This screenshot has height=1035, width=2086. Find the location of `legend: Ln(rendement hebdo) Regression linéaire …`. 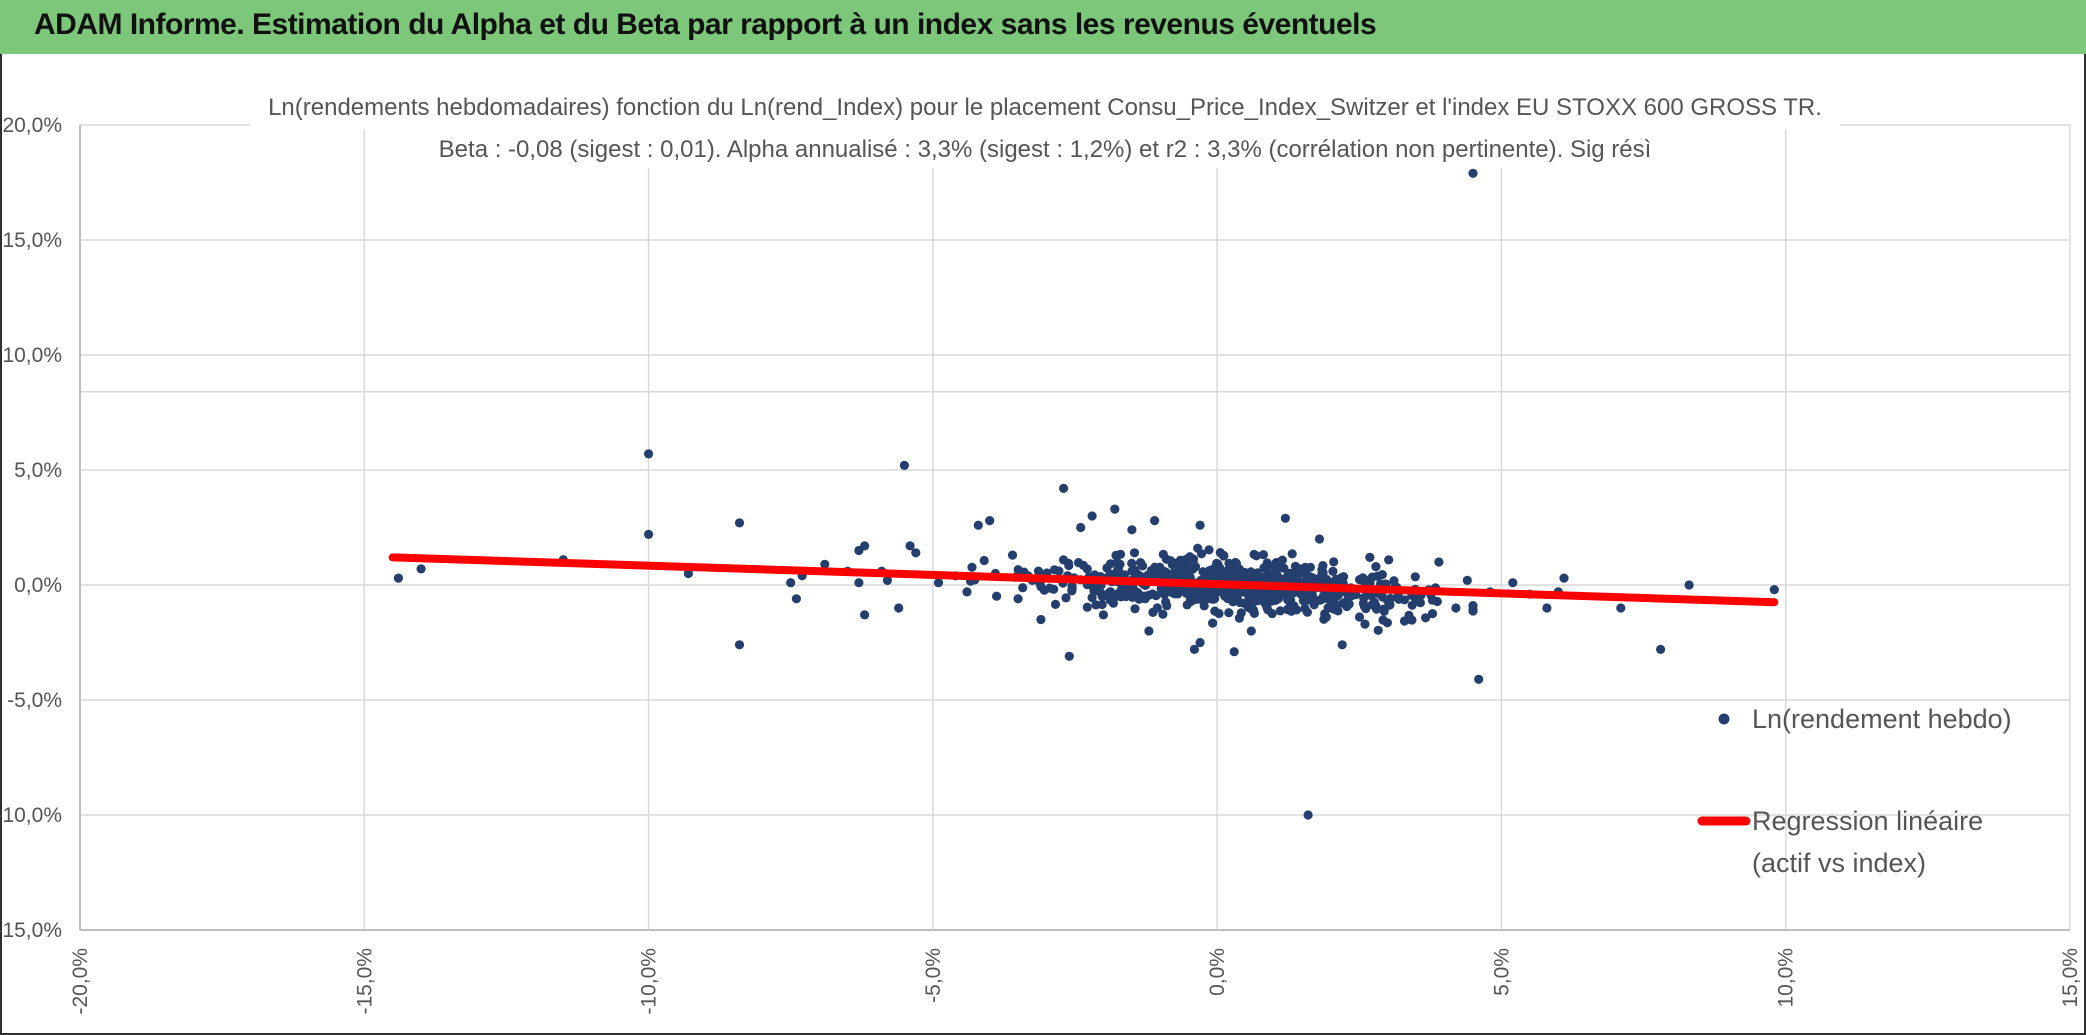

legend: Ln(rendement hebdo) Regression linéaire … is located at coordinates (1854, 791).